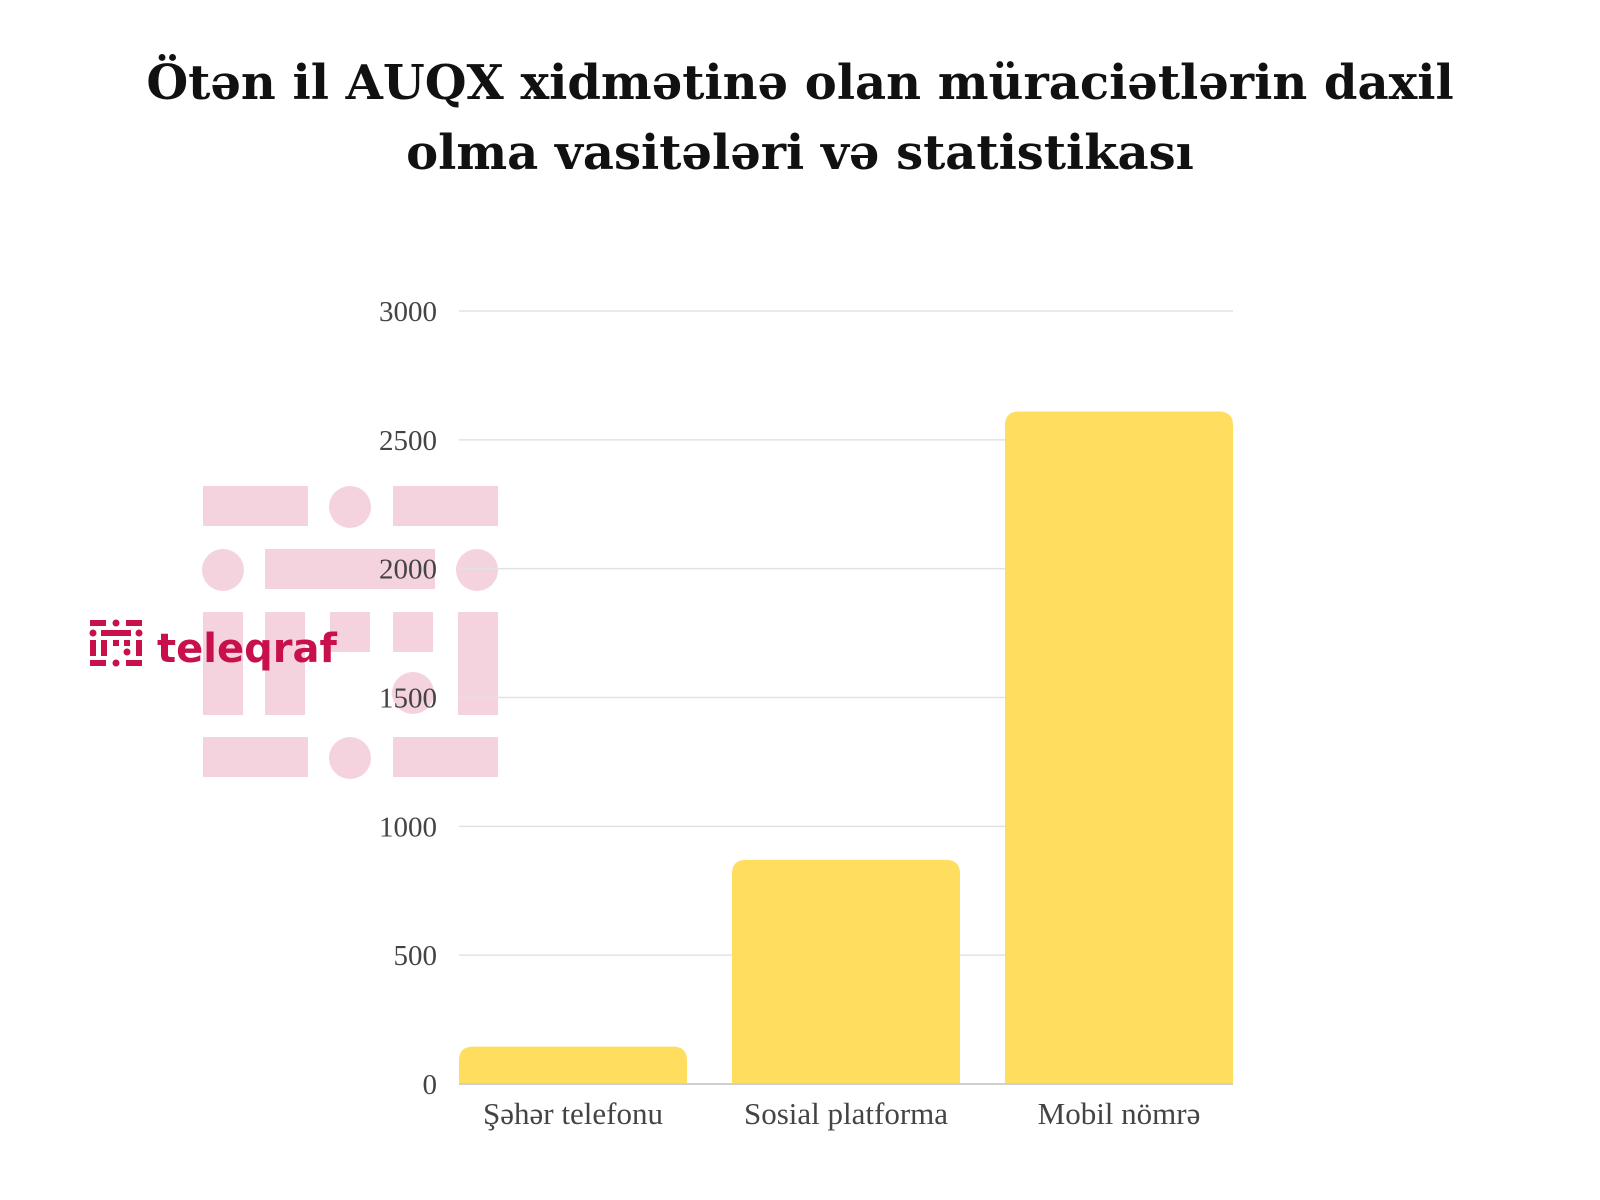 Image resolution: width=1600 pixels, height=1200 pixels. I want to click on teleqraf-logo-icon, so click(116, 643).